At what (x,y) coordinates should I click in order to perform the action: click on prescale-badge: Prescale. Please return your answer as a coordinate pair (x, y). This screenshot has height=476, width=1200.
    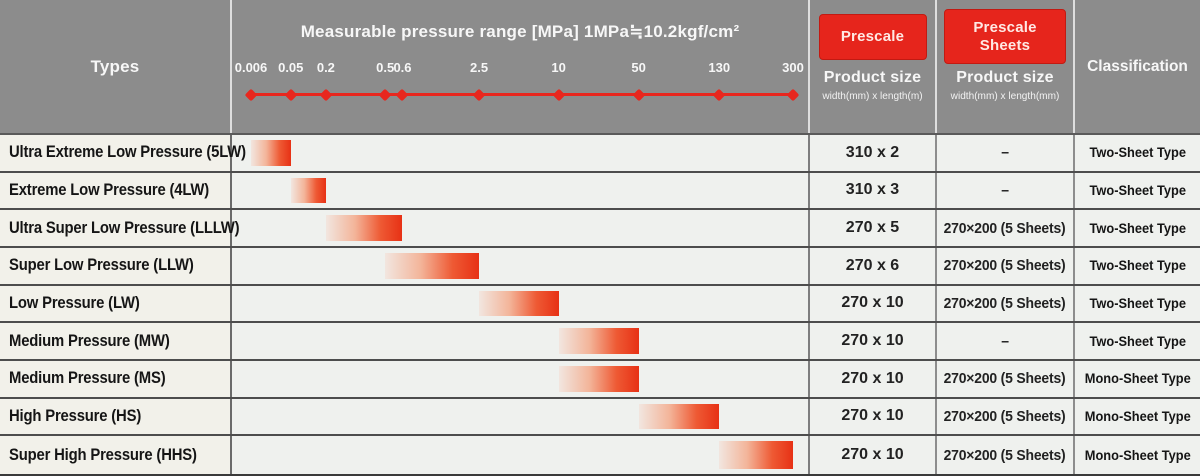
    Looking at the image, I should click on (872, 37).